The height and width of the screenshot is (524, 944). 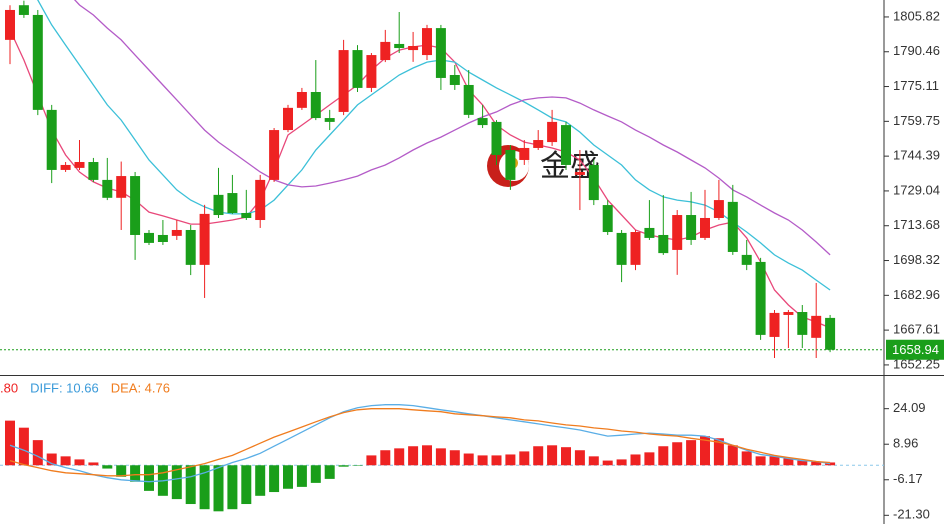 What do you see at coordinates (916, 329) in the screenshot?
I see `y-tick-label: 1667.61` at bounding box center [916, 329].